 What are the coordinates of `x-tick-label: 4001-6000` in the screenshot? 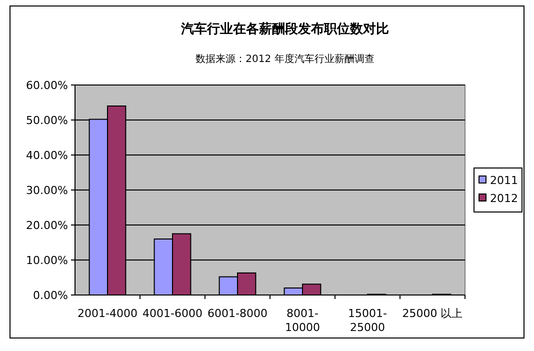 It's located at (172, 313).